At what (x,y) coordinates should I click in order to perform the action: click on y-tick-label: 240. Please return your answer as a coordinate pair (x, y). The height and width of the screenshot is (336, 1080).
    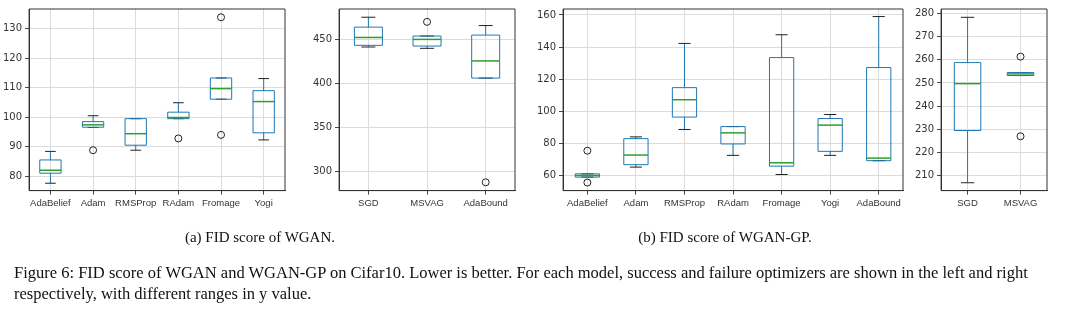
    Looking at the image, I should click on (924, 105).